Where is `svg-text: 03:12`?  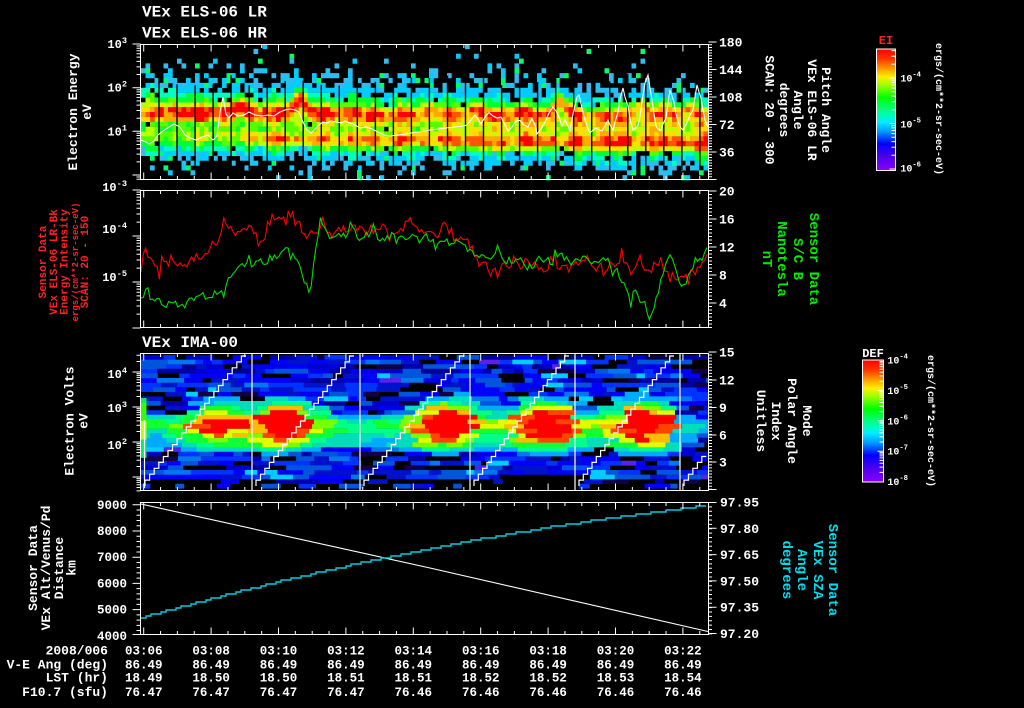 svg-text: 03:12 is located at coordinates (346, 652).